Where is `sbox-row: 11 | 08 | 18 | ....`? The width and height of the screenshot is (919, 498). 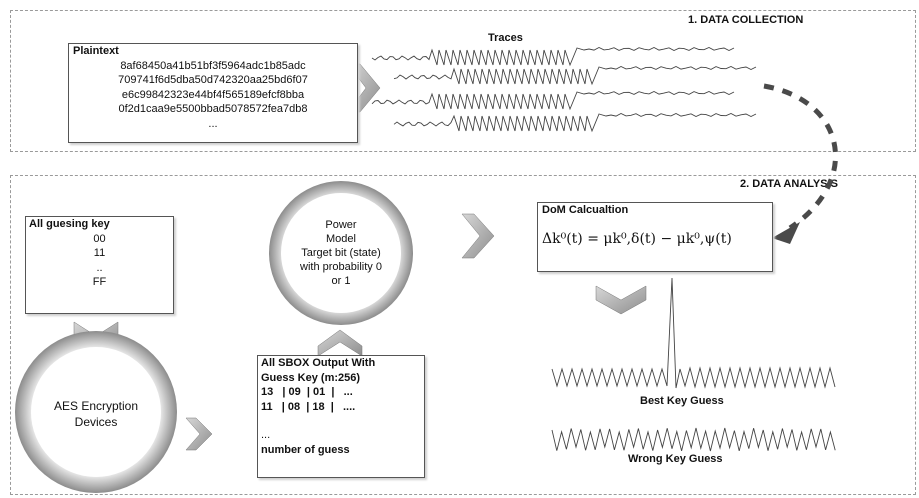 sbox-row: 11 | 08 | 18 | .... is located at coordinates (308, 406).